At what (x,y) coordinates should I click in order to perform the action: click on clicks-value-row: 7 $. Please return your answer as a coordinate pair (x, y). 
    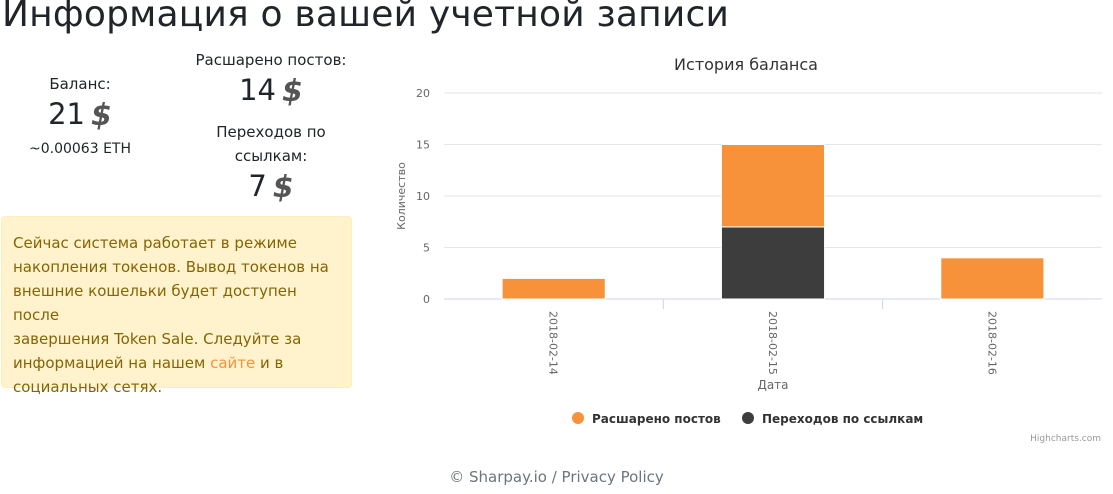
    Looking at the image, I should click on (271, 186).